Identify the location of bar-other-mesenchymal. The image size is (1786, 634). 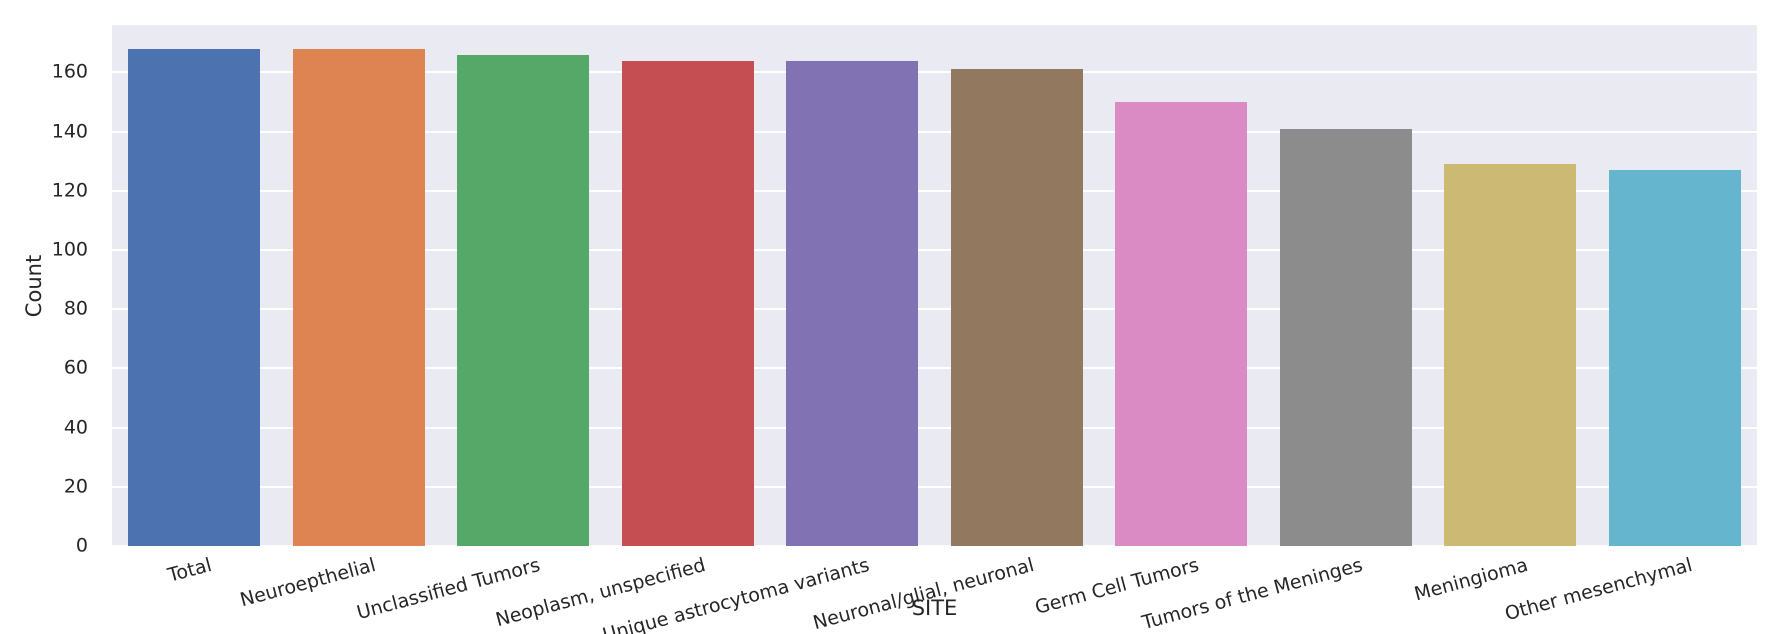
(1674, 358).